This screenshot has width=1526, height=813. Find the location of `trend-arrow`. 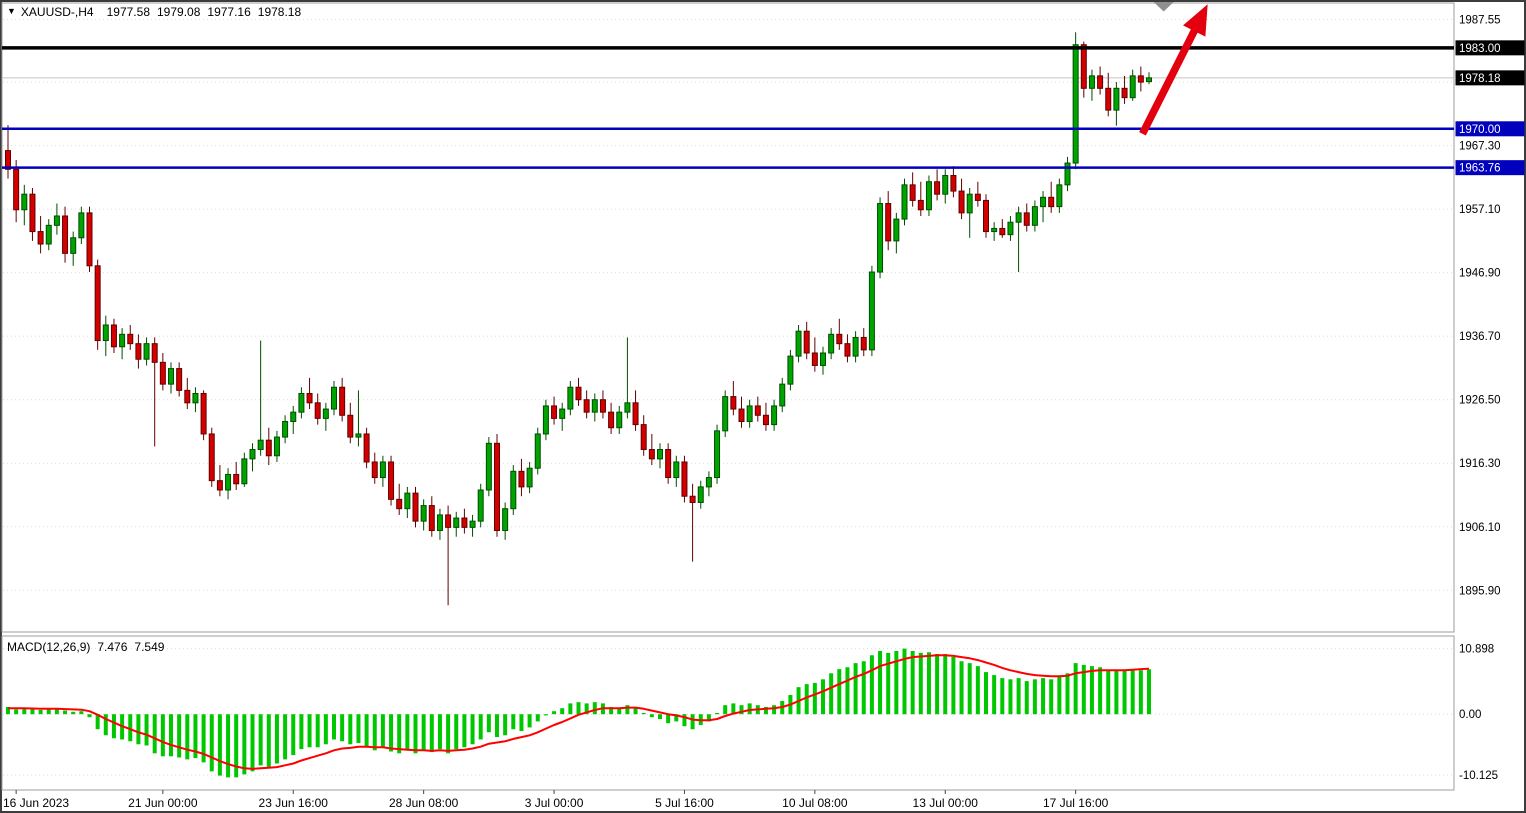

trend-arrow is located at coordinates (1173, 70).